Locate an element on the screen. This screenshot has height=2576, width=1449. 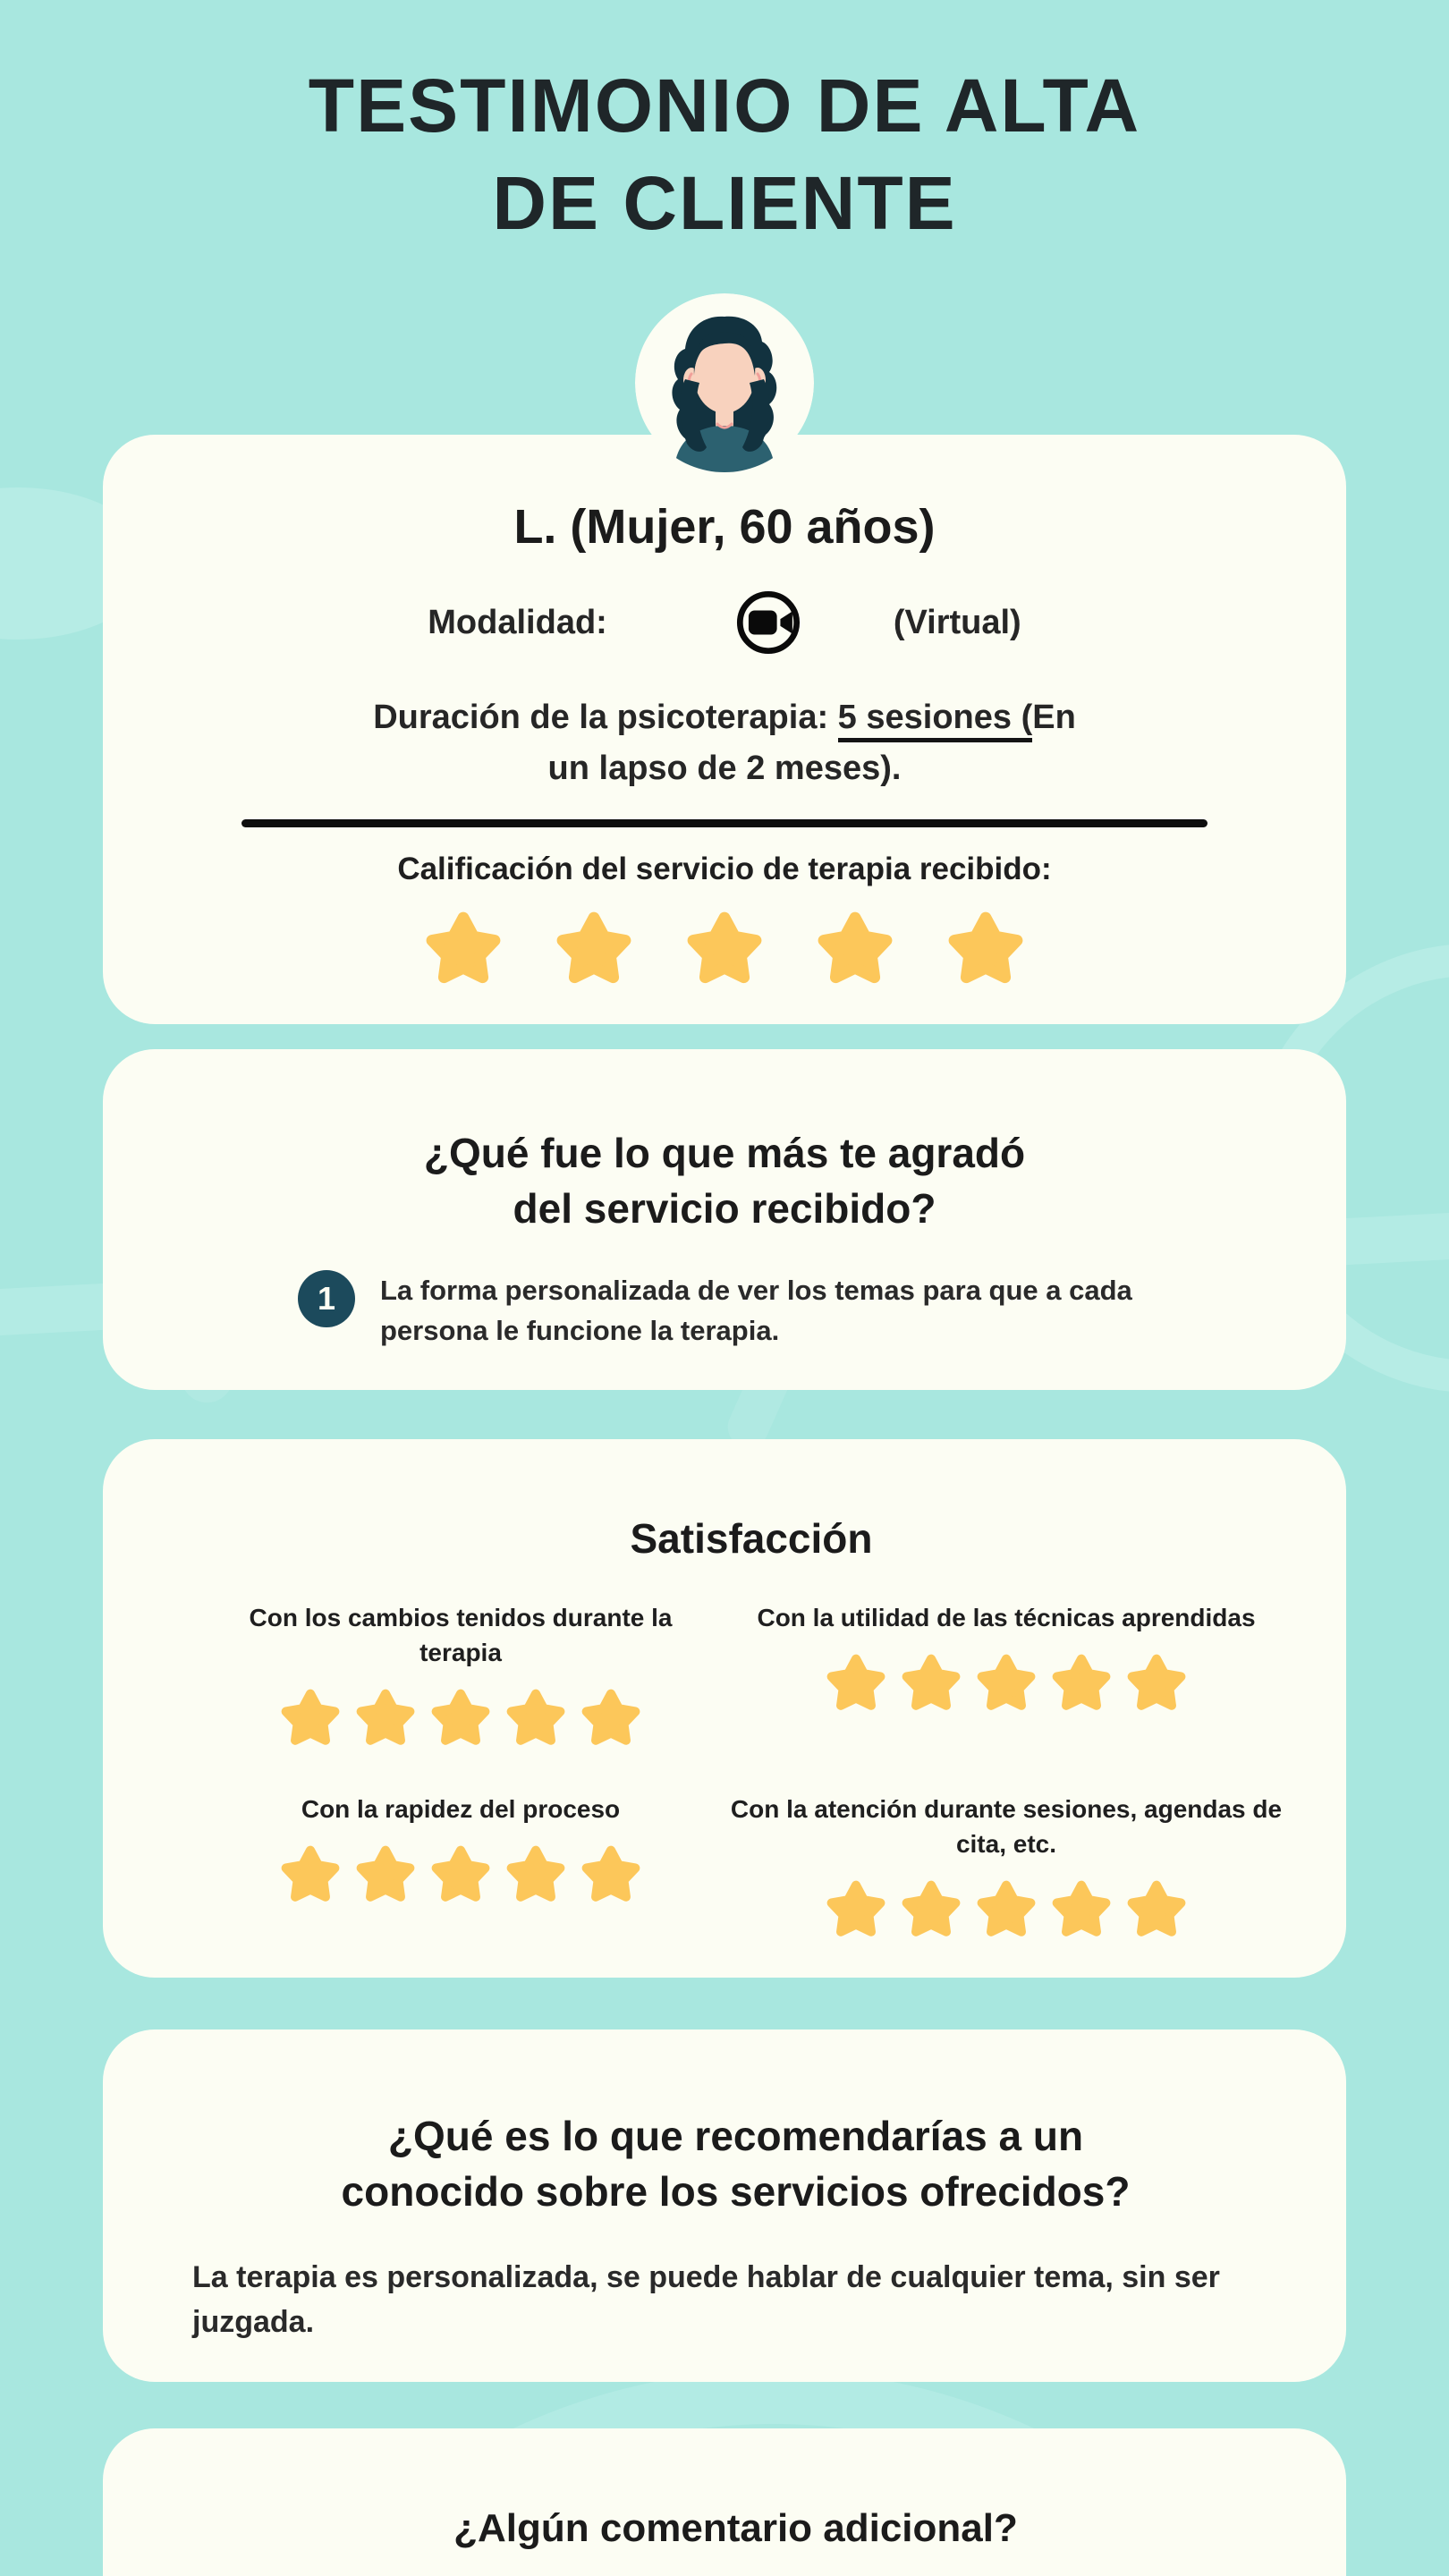
modality-row: Modalidad: (Virtual) is located at coordinates (724, 622).